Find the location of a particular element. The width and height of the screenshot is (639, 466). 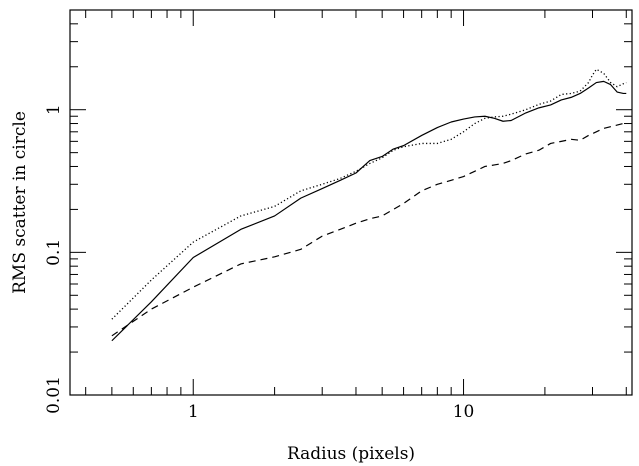

x-tick-label: 1 is located at coordinates (193, 412).